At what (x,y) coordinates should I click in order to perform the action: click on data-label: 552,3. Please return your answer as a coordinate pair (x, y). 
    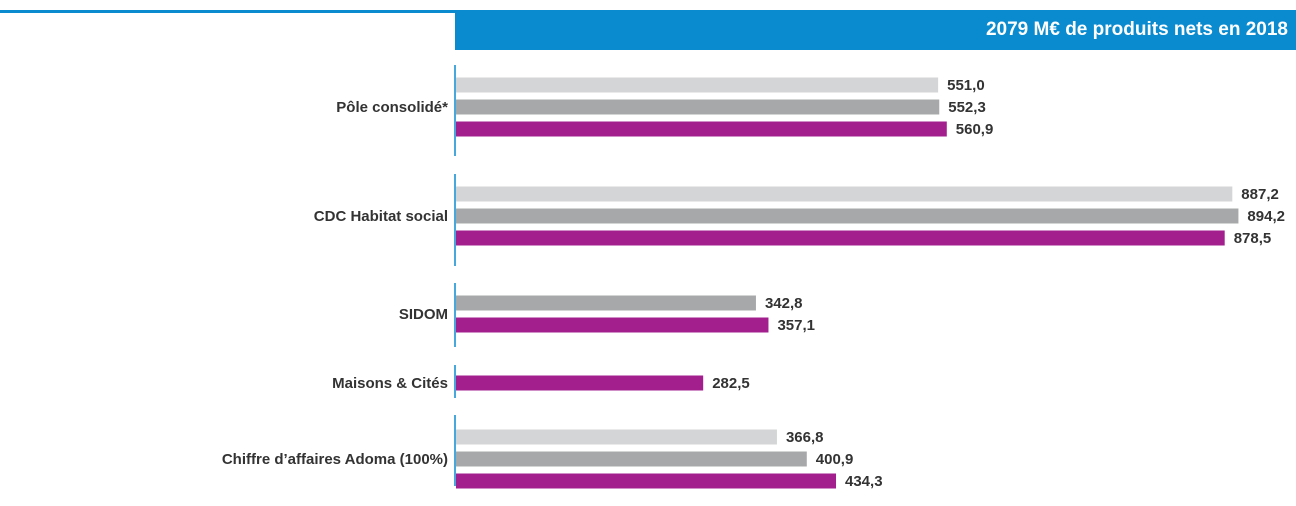
    Looking at the image, I should click on (967, 107).